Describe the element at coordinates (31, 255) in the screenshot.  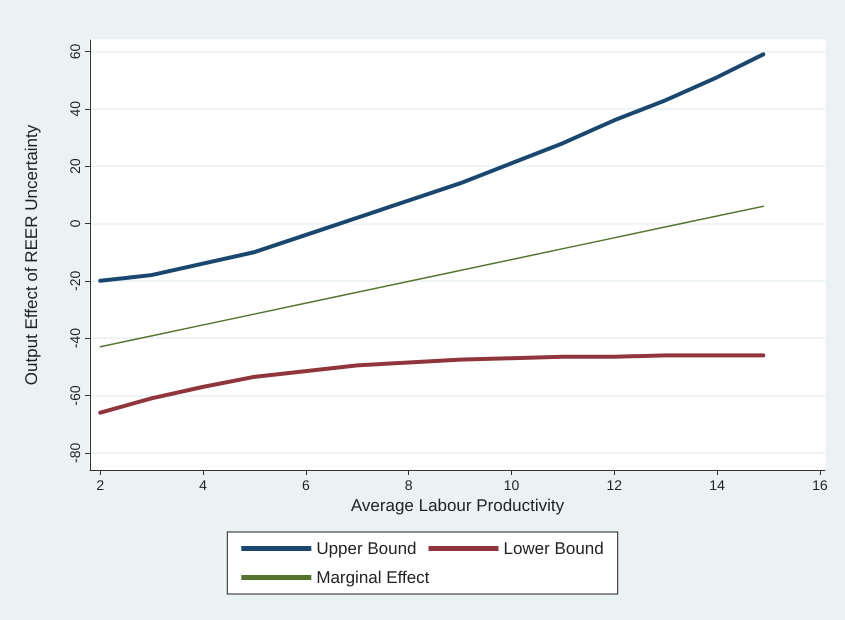
I see `y-axis-title: Output Effect of REER Uncertainty` at that location.